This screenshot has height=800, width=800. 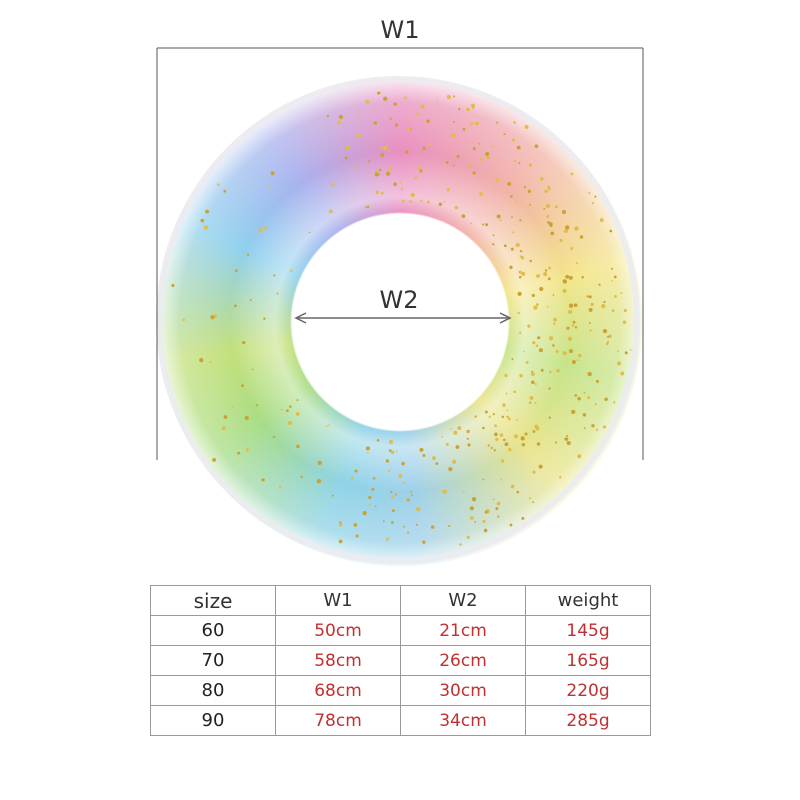 I want to click on table-cell: 285g, so click(x=588, y=720).